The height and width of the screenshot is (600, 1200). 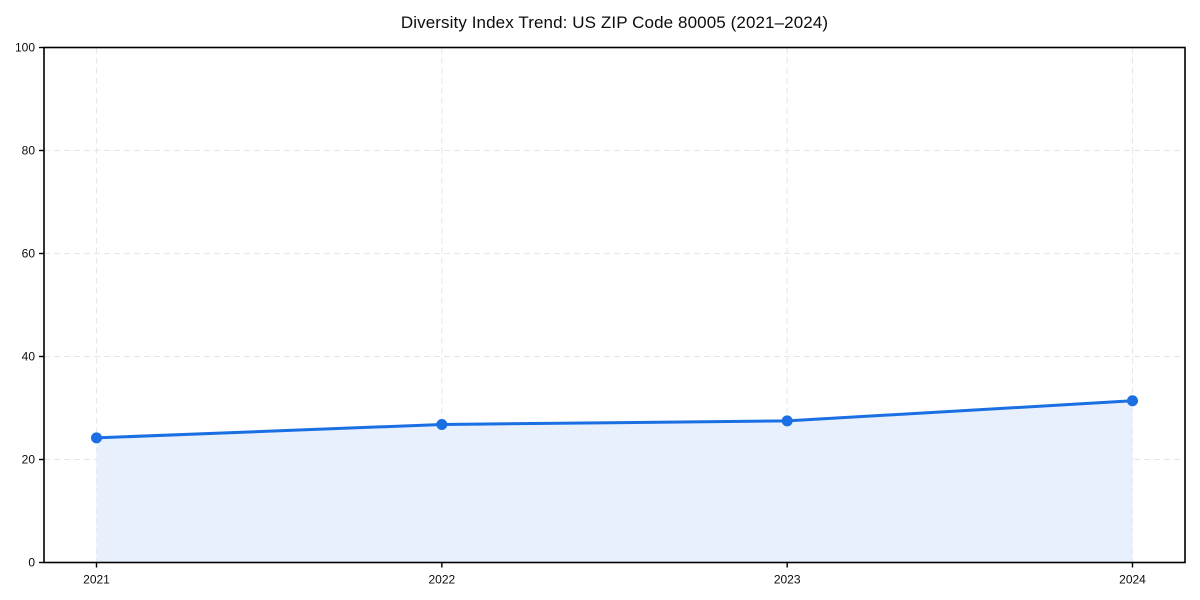 What do you see at coordinates (29, 357) in the screenshot?
I see `y-axis-tick-label: 40` at bounding box center [29, 357].